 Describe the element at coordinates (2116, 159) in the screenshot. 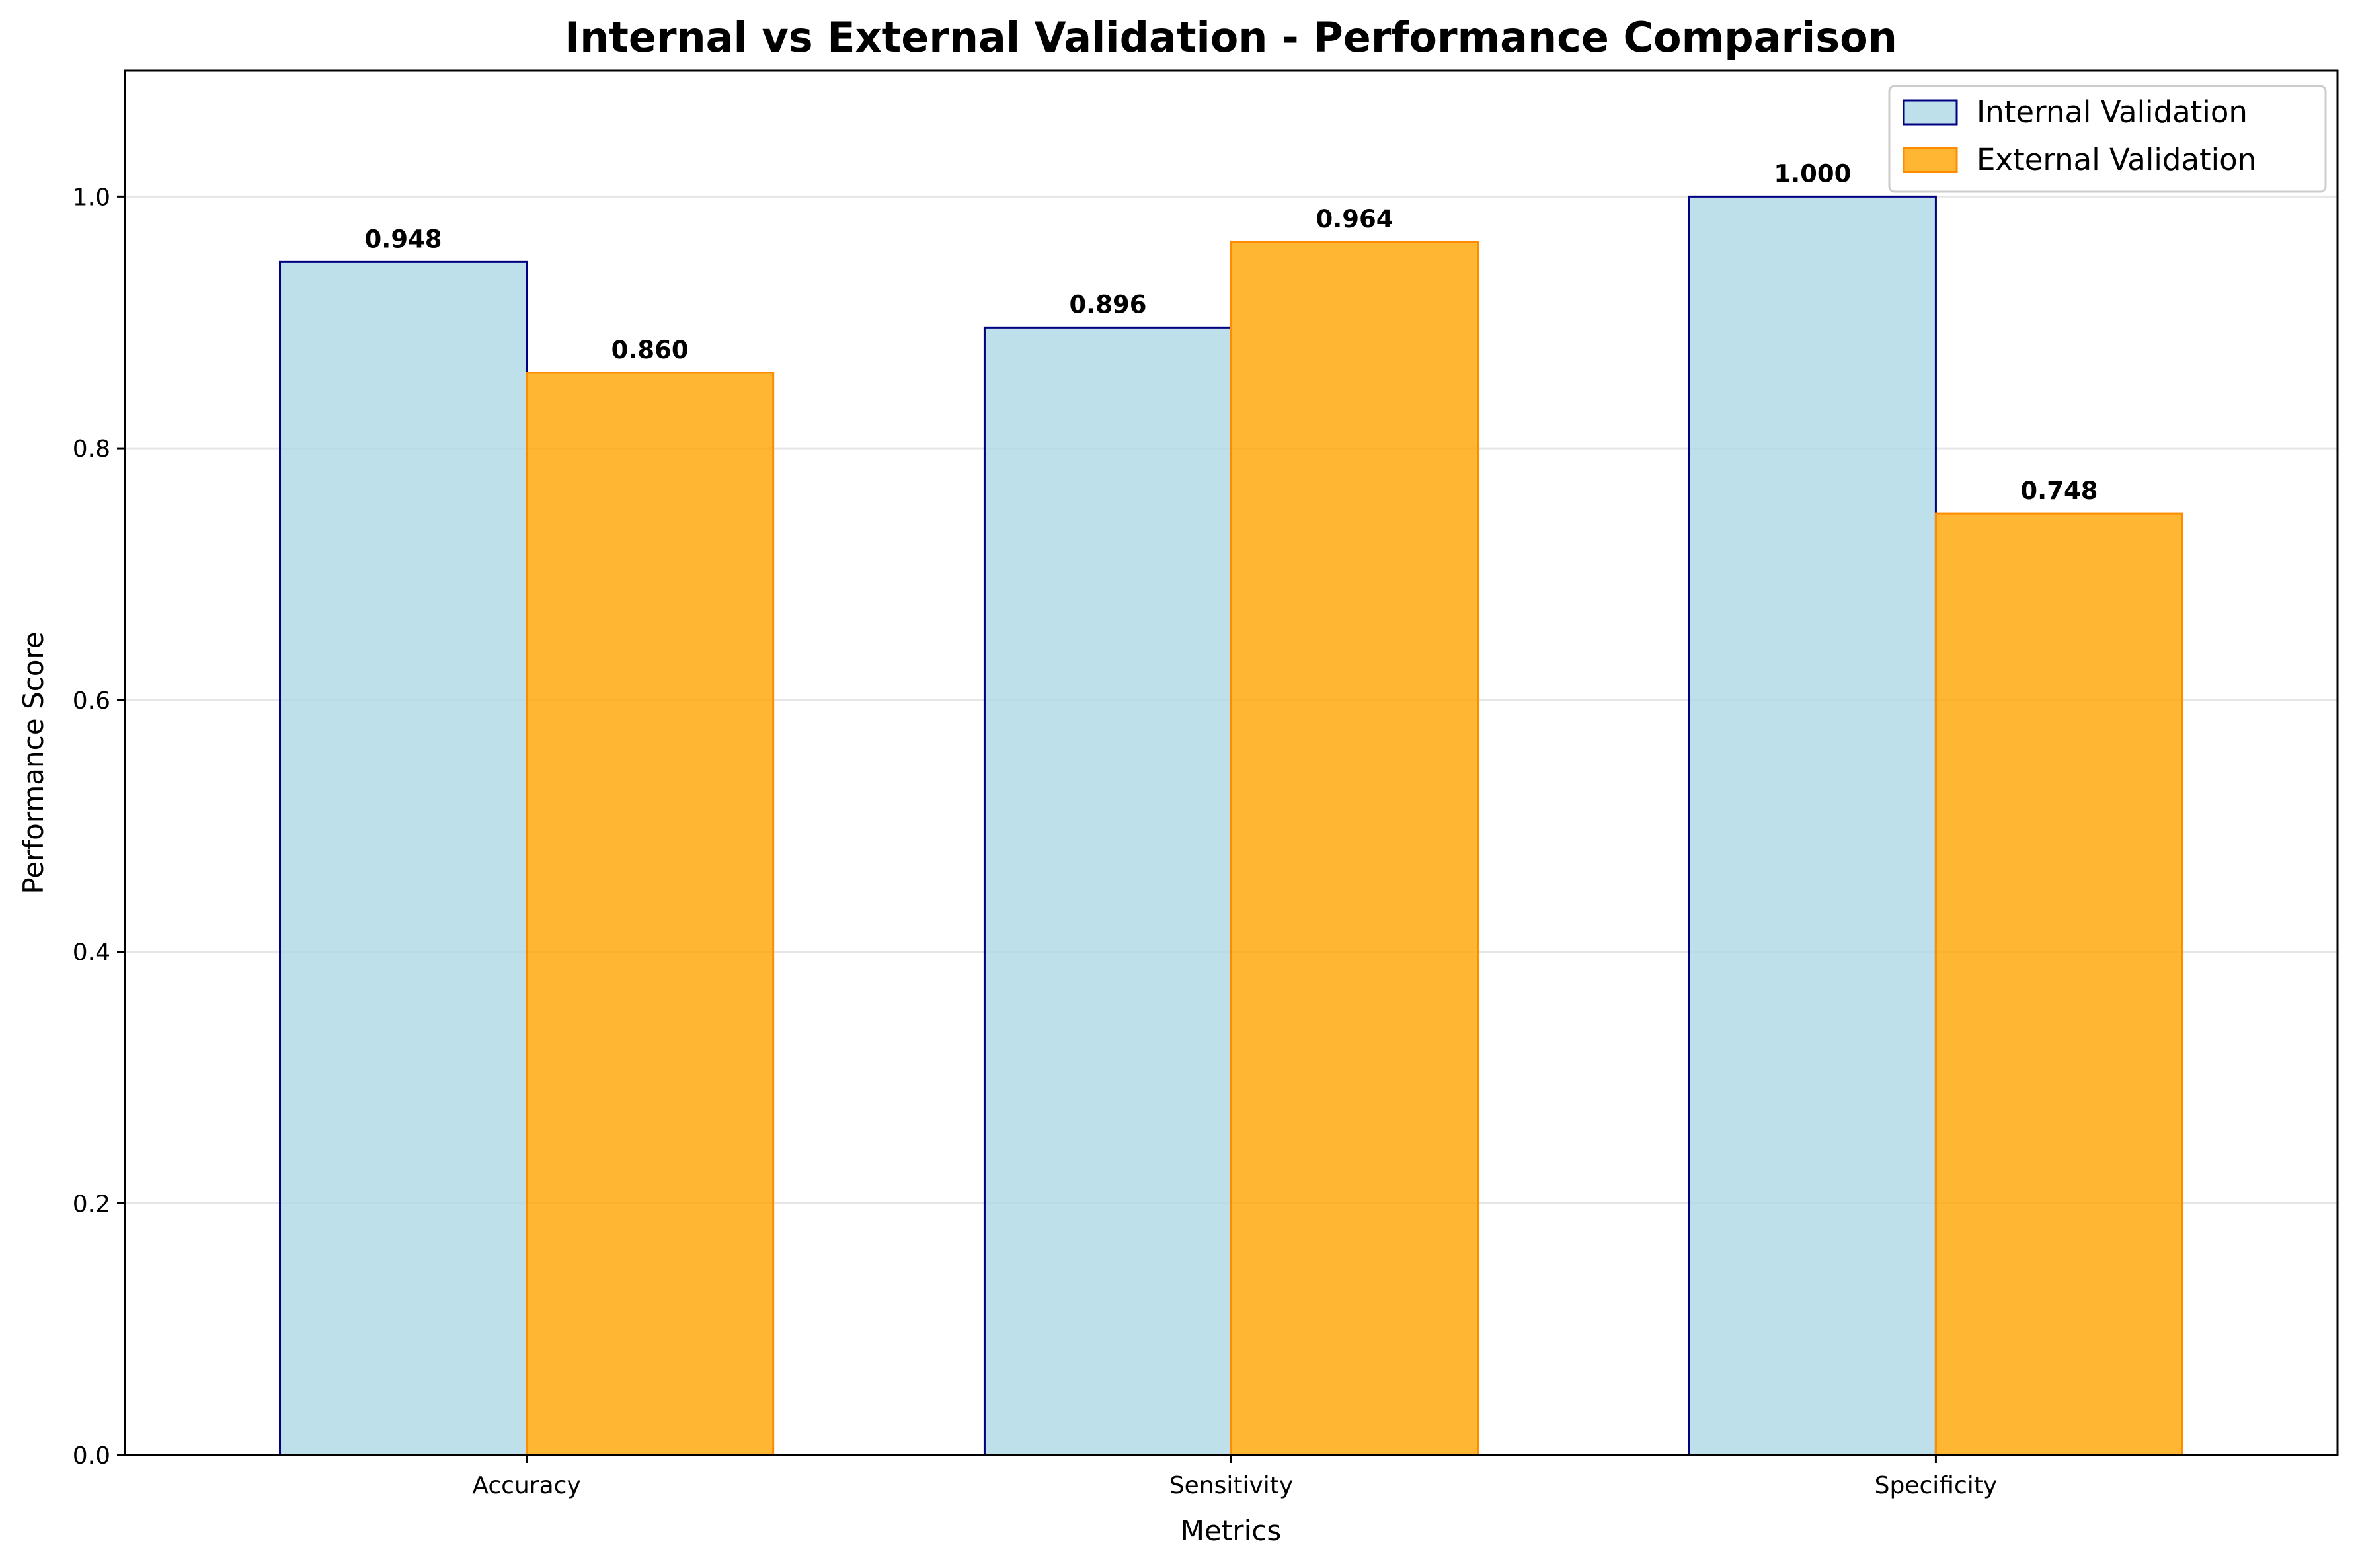

I see `legend-label: External Validation` at that location.